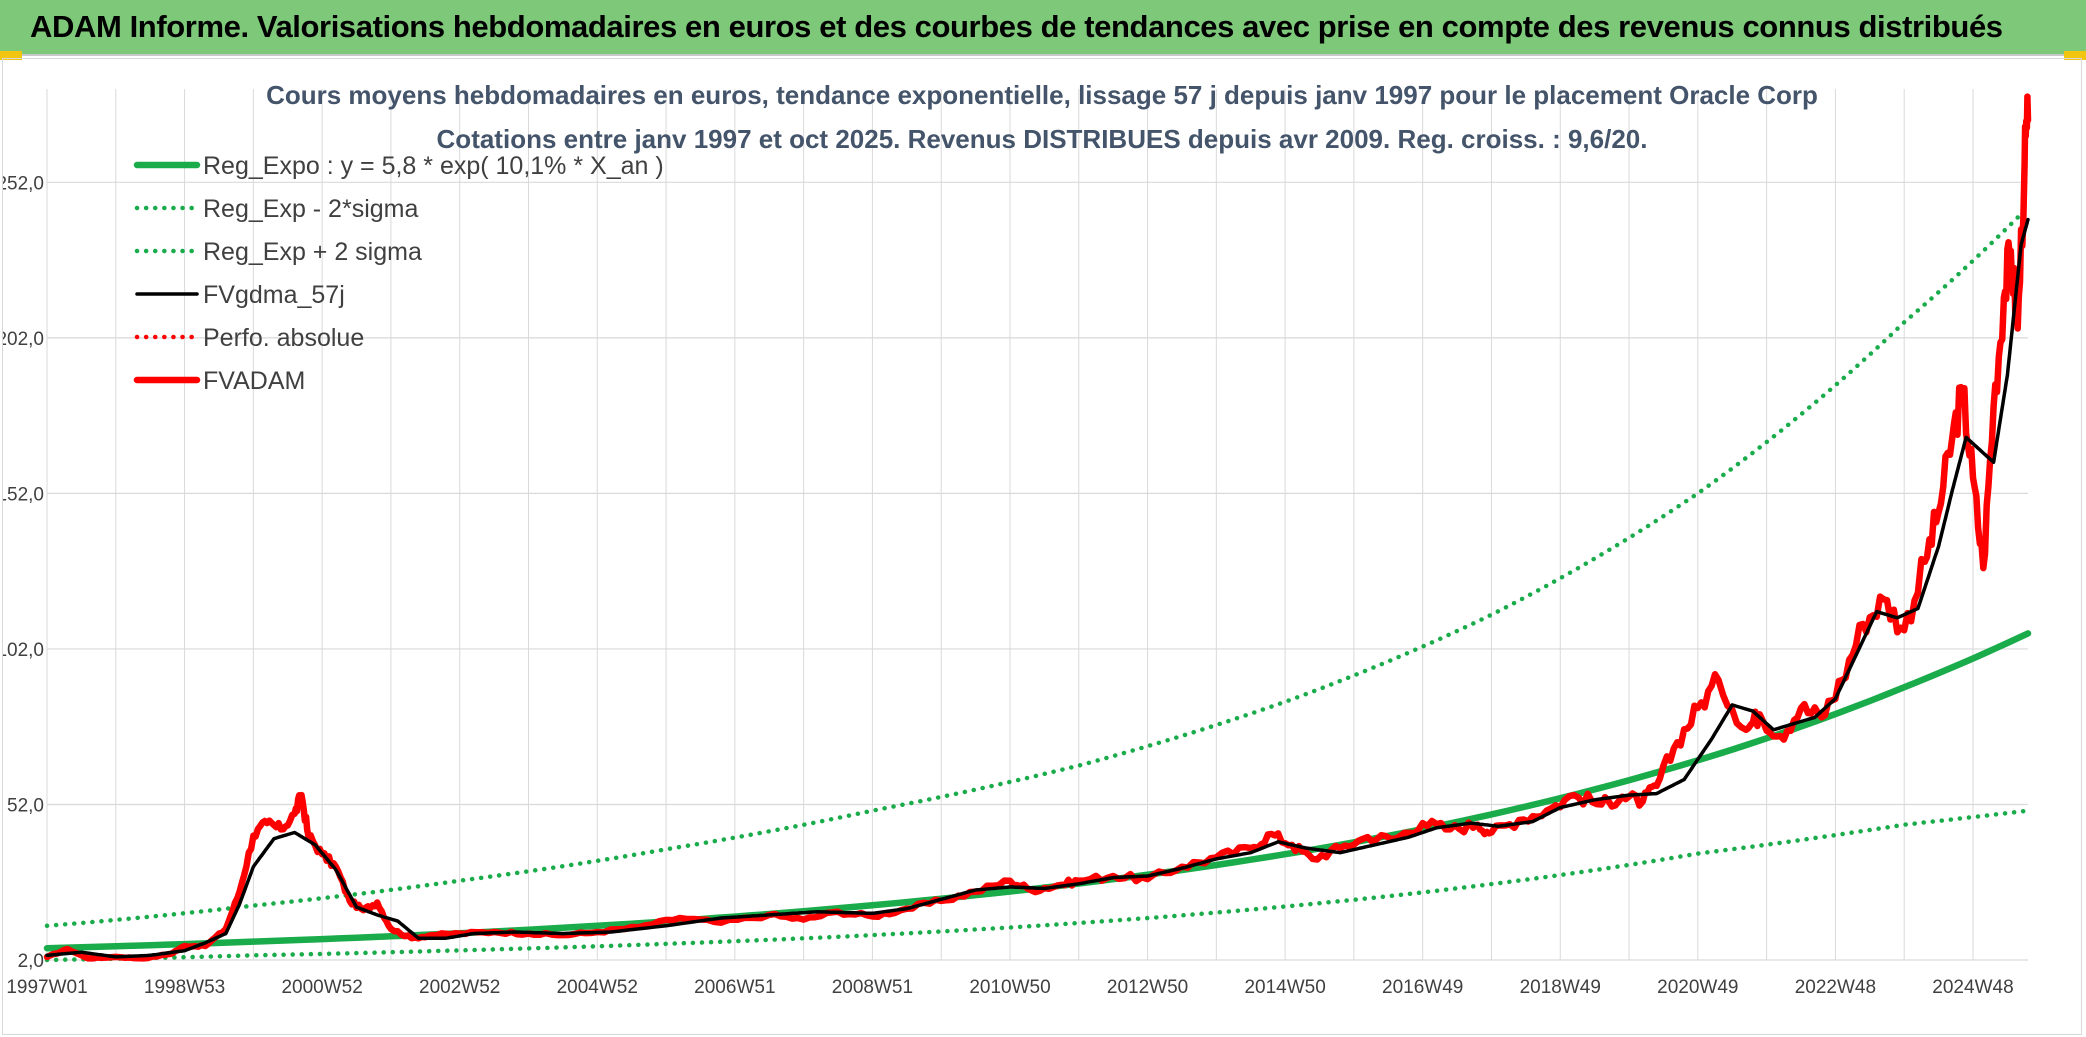 Image resolution: width=2086 pixels, height=1037 pixels. What do you see at coordinates (321, 987) in the screenshot?
I see `x-tick-label: 2000W52` at bounding box center [321, 987].